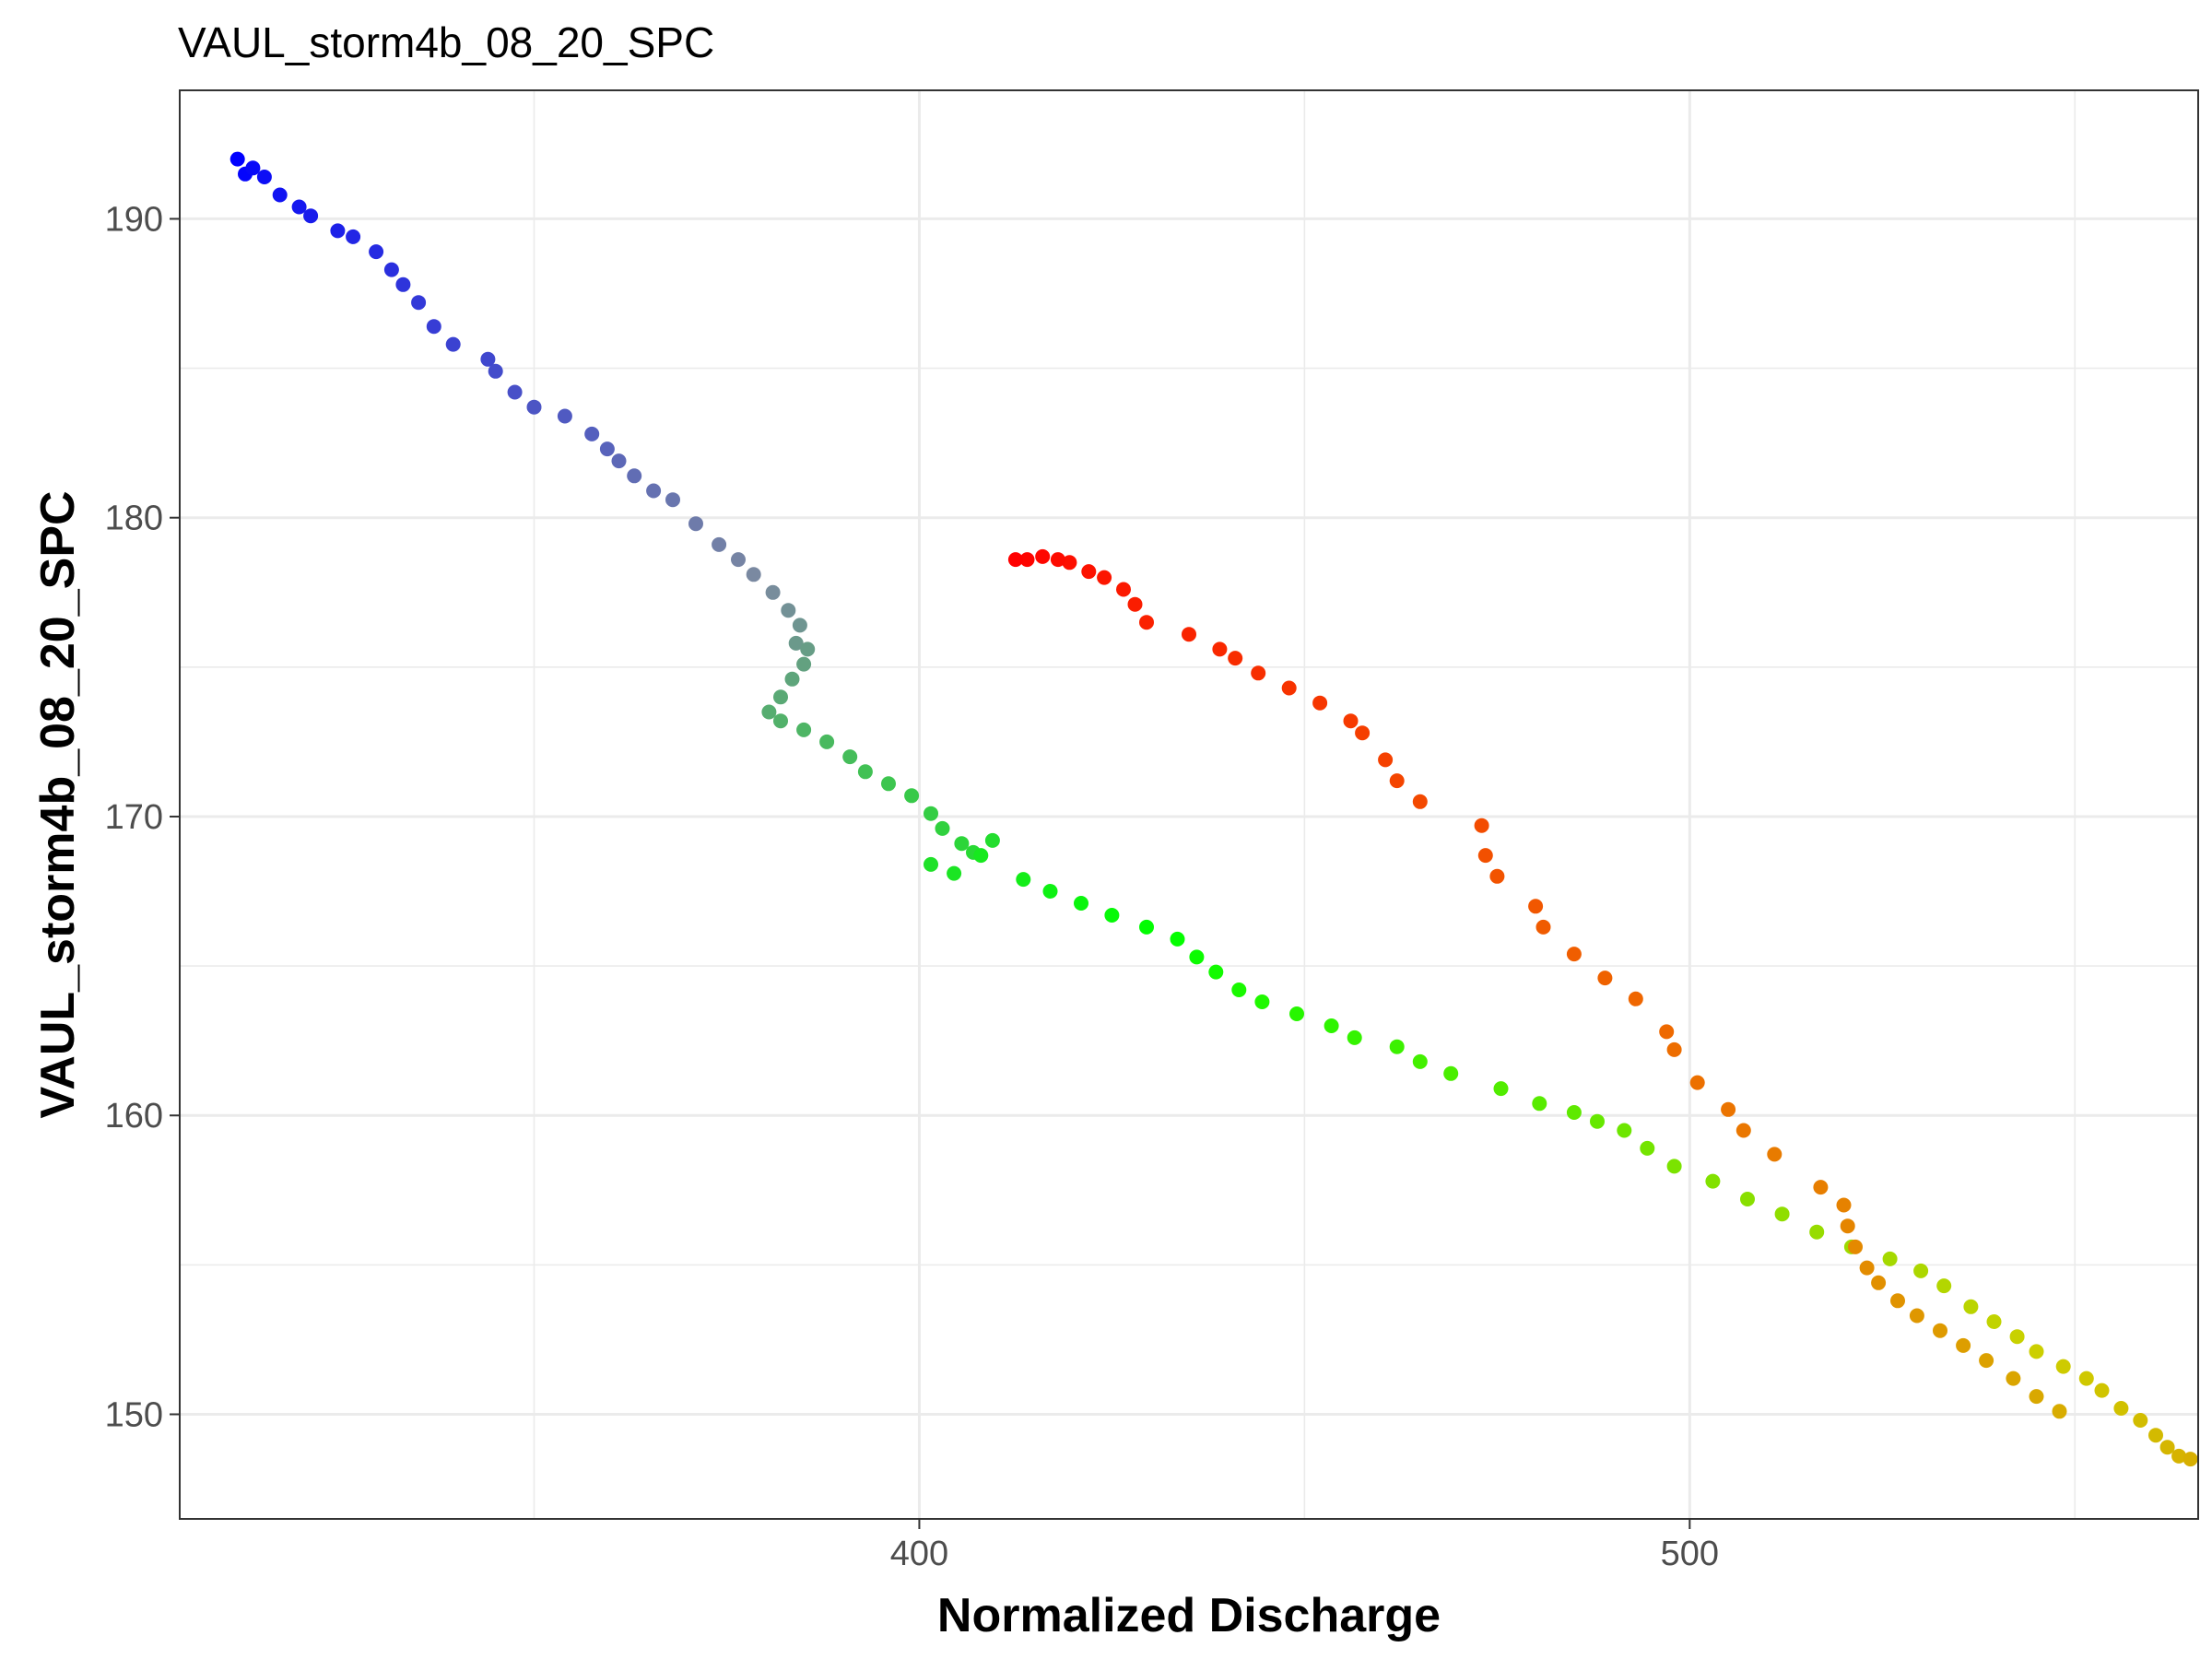  I want to click on chart-title: VAUL_storm4b_08_20_SPC, so click(446, 42).